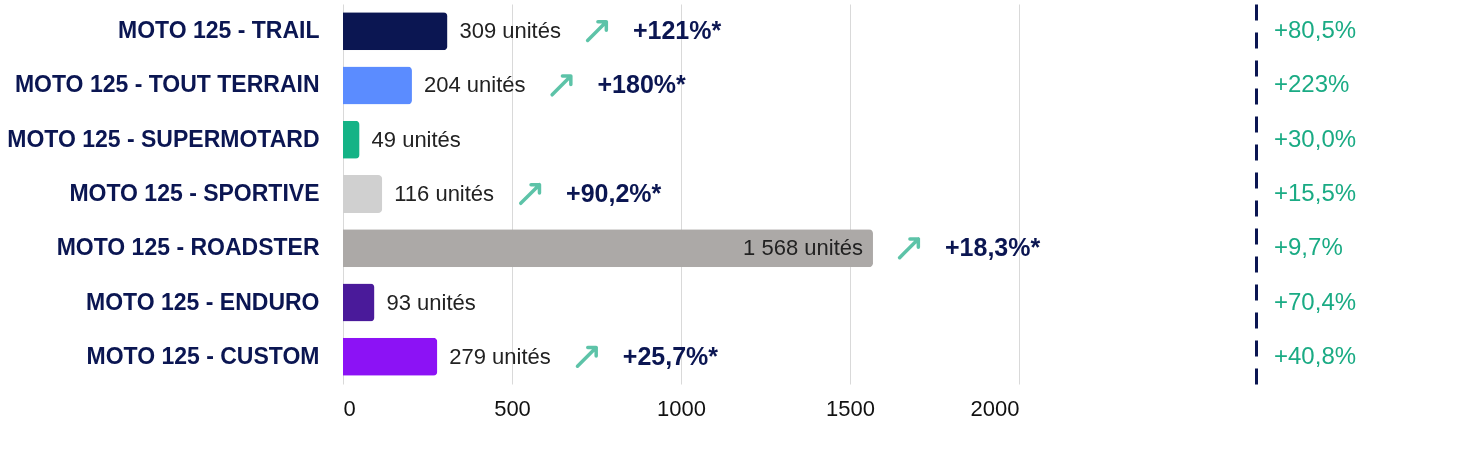 Image resolution: width=1457 pixels, height=455 pixels. What do you see at coordinates (219, 30) in the screenshot?
I see `y-tick-label: MOTO 125 - TRAIL` at bounding box center [219, 30].